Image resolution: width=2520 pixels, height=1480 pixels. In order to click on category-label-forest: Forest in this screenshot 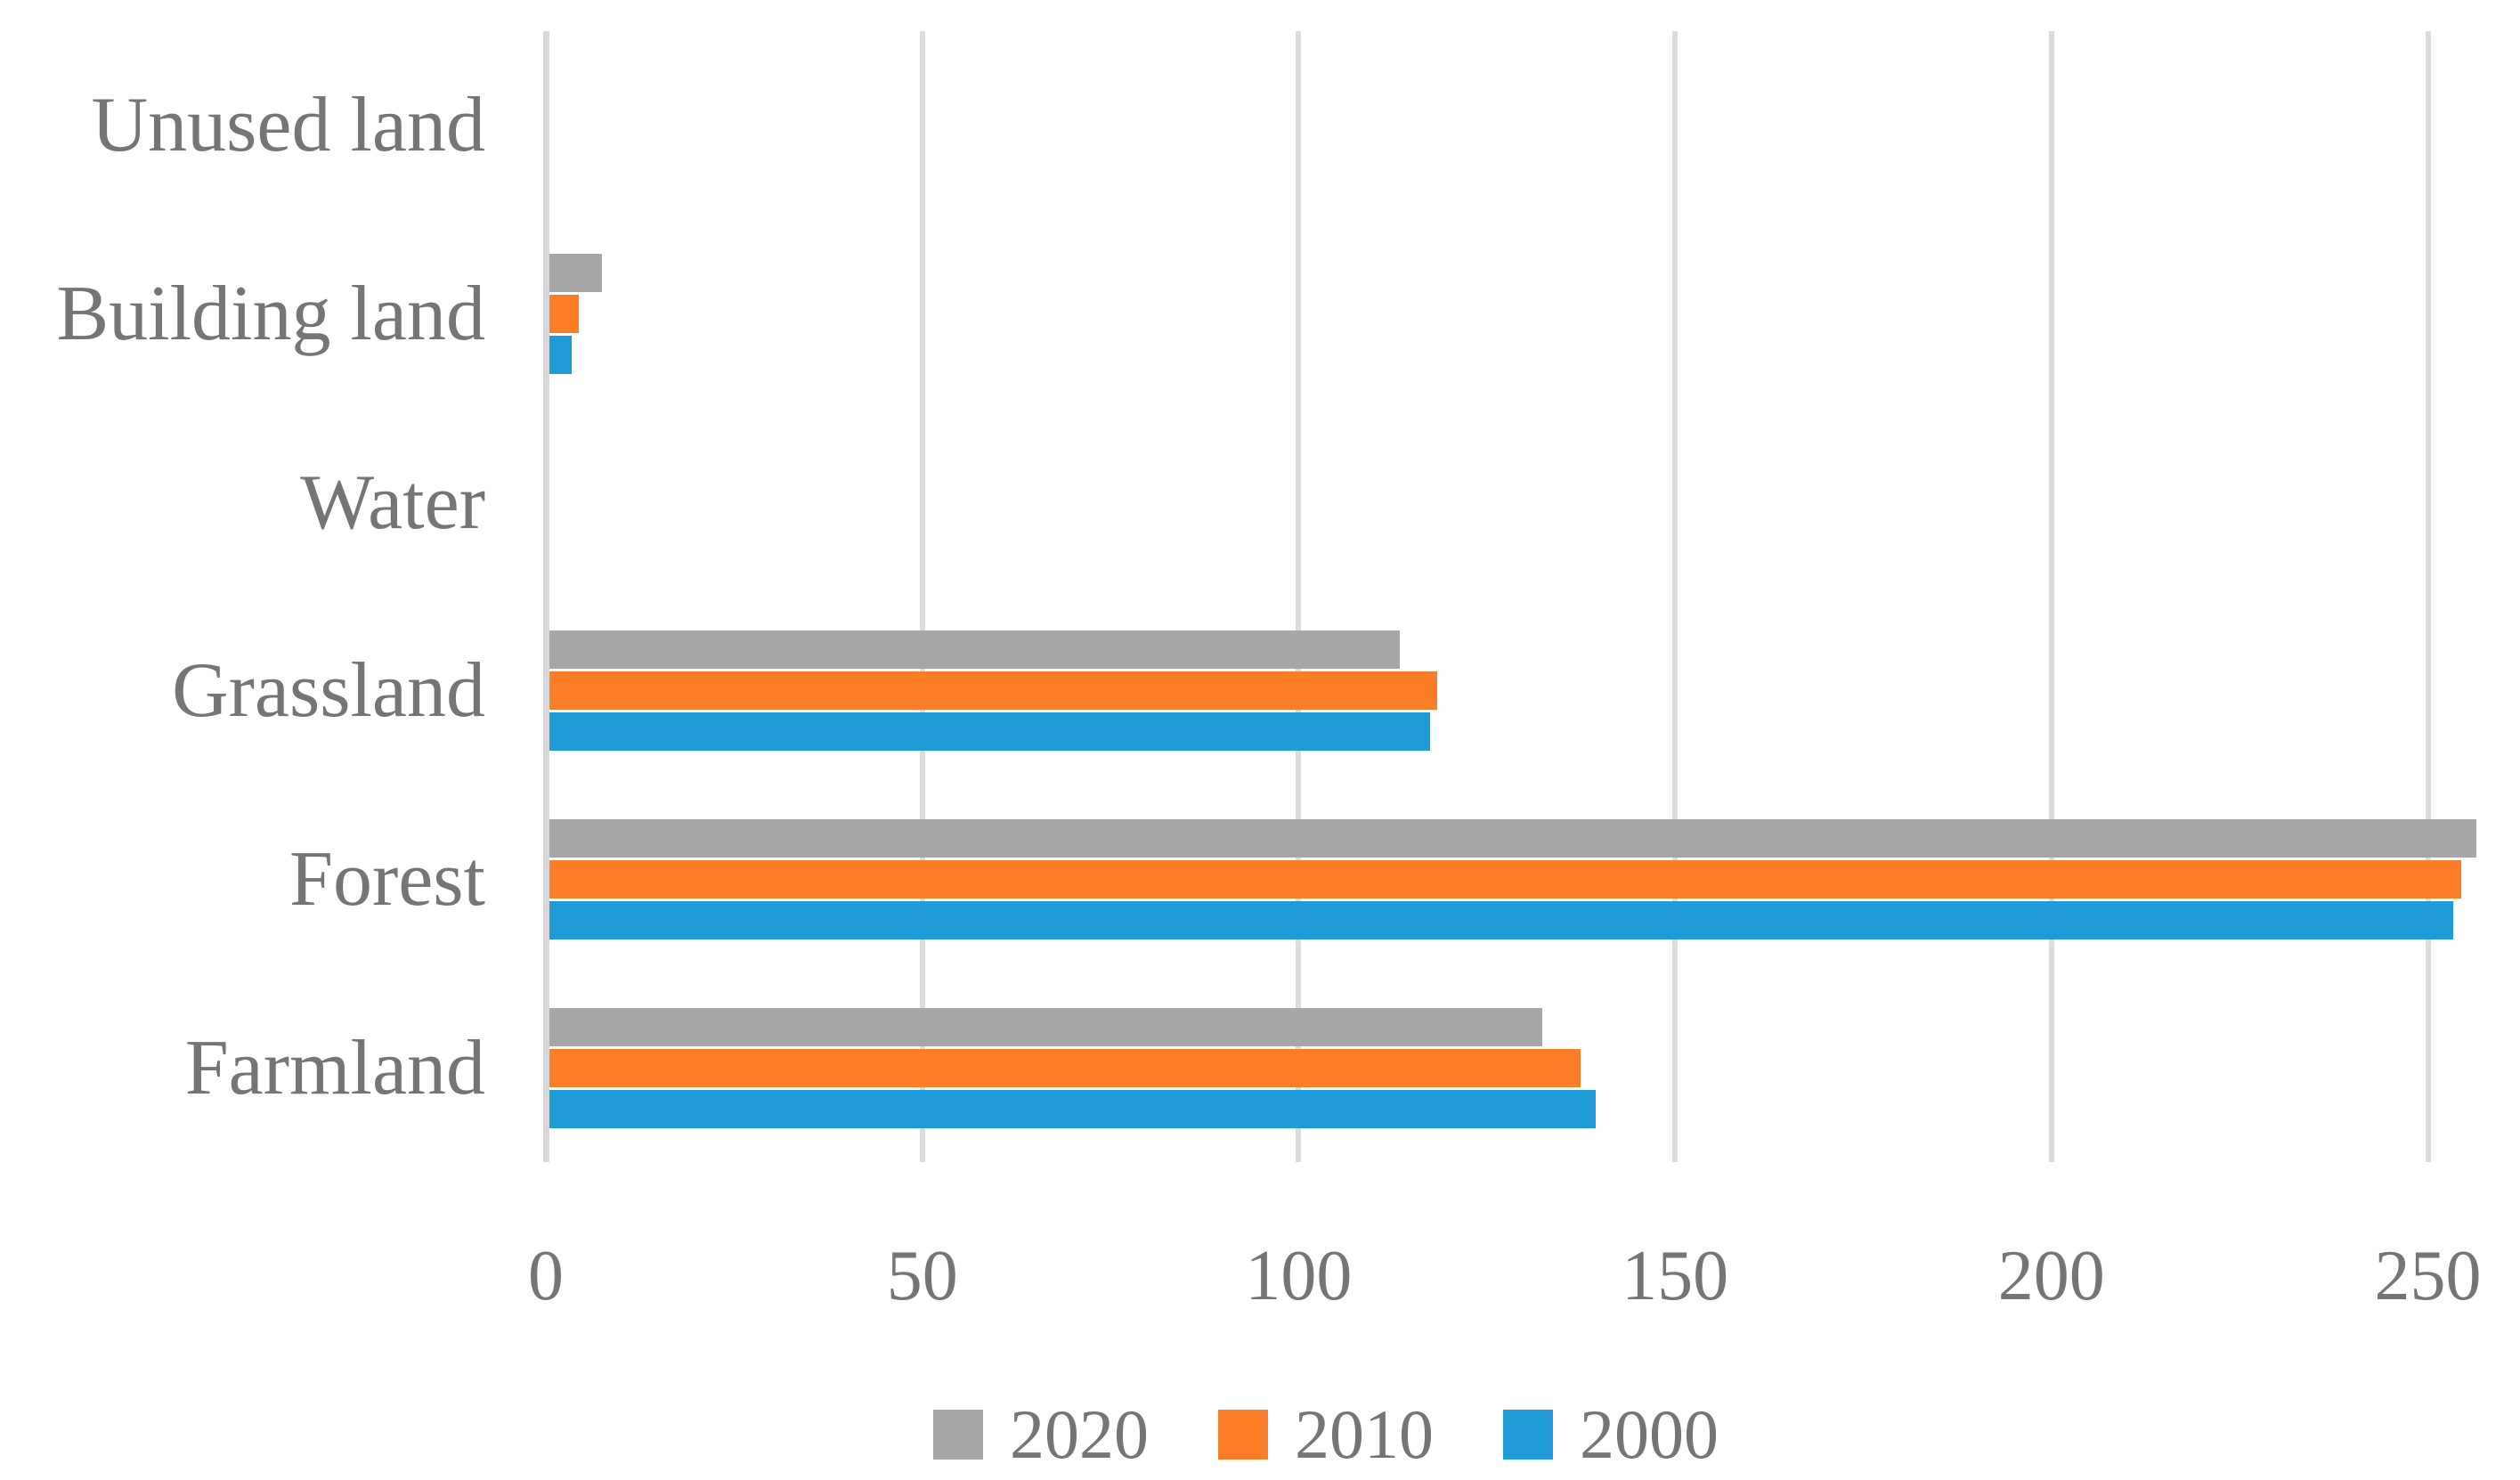, I will do `click(387, 879)`.